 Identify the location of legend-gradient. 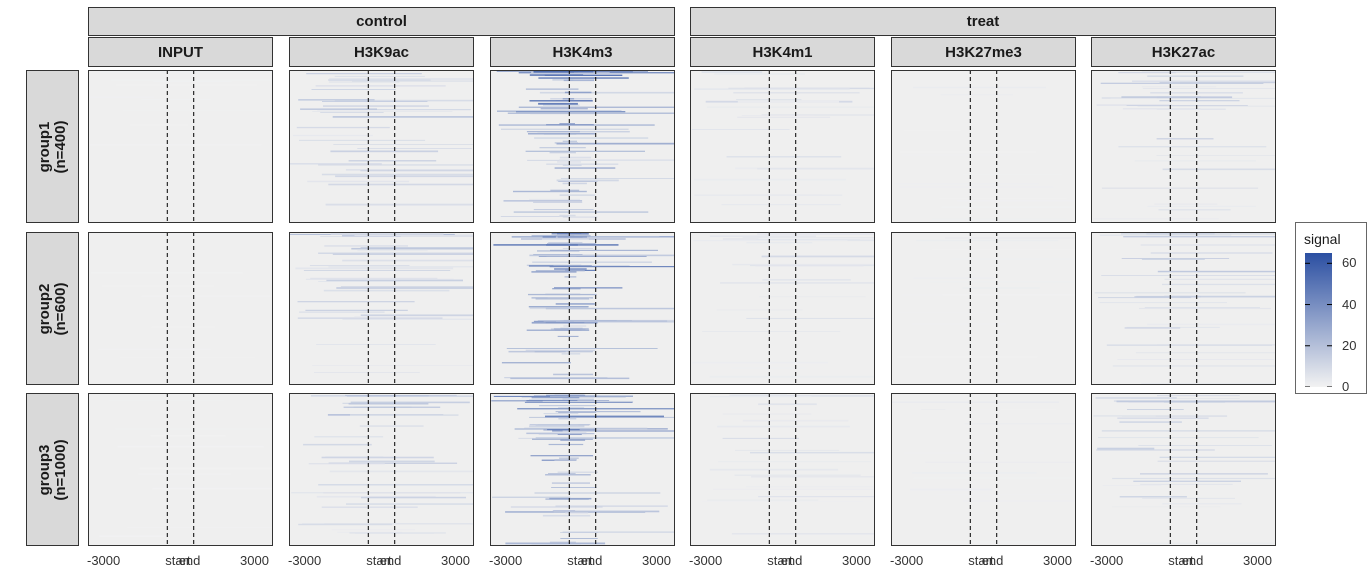
(1318, 320).